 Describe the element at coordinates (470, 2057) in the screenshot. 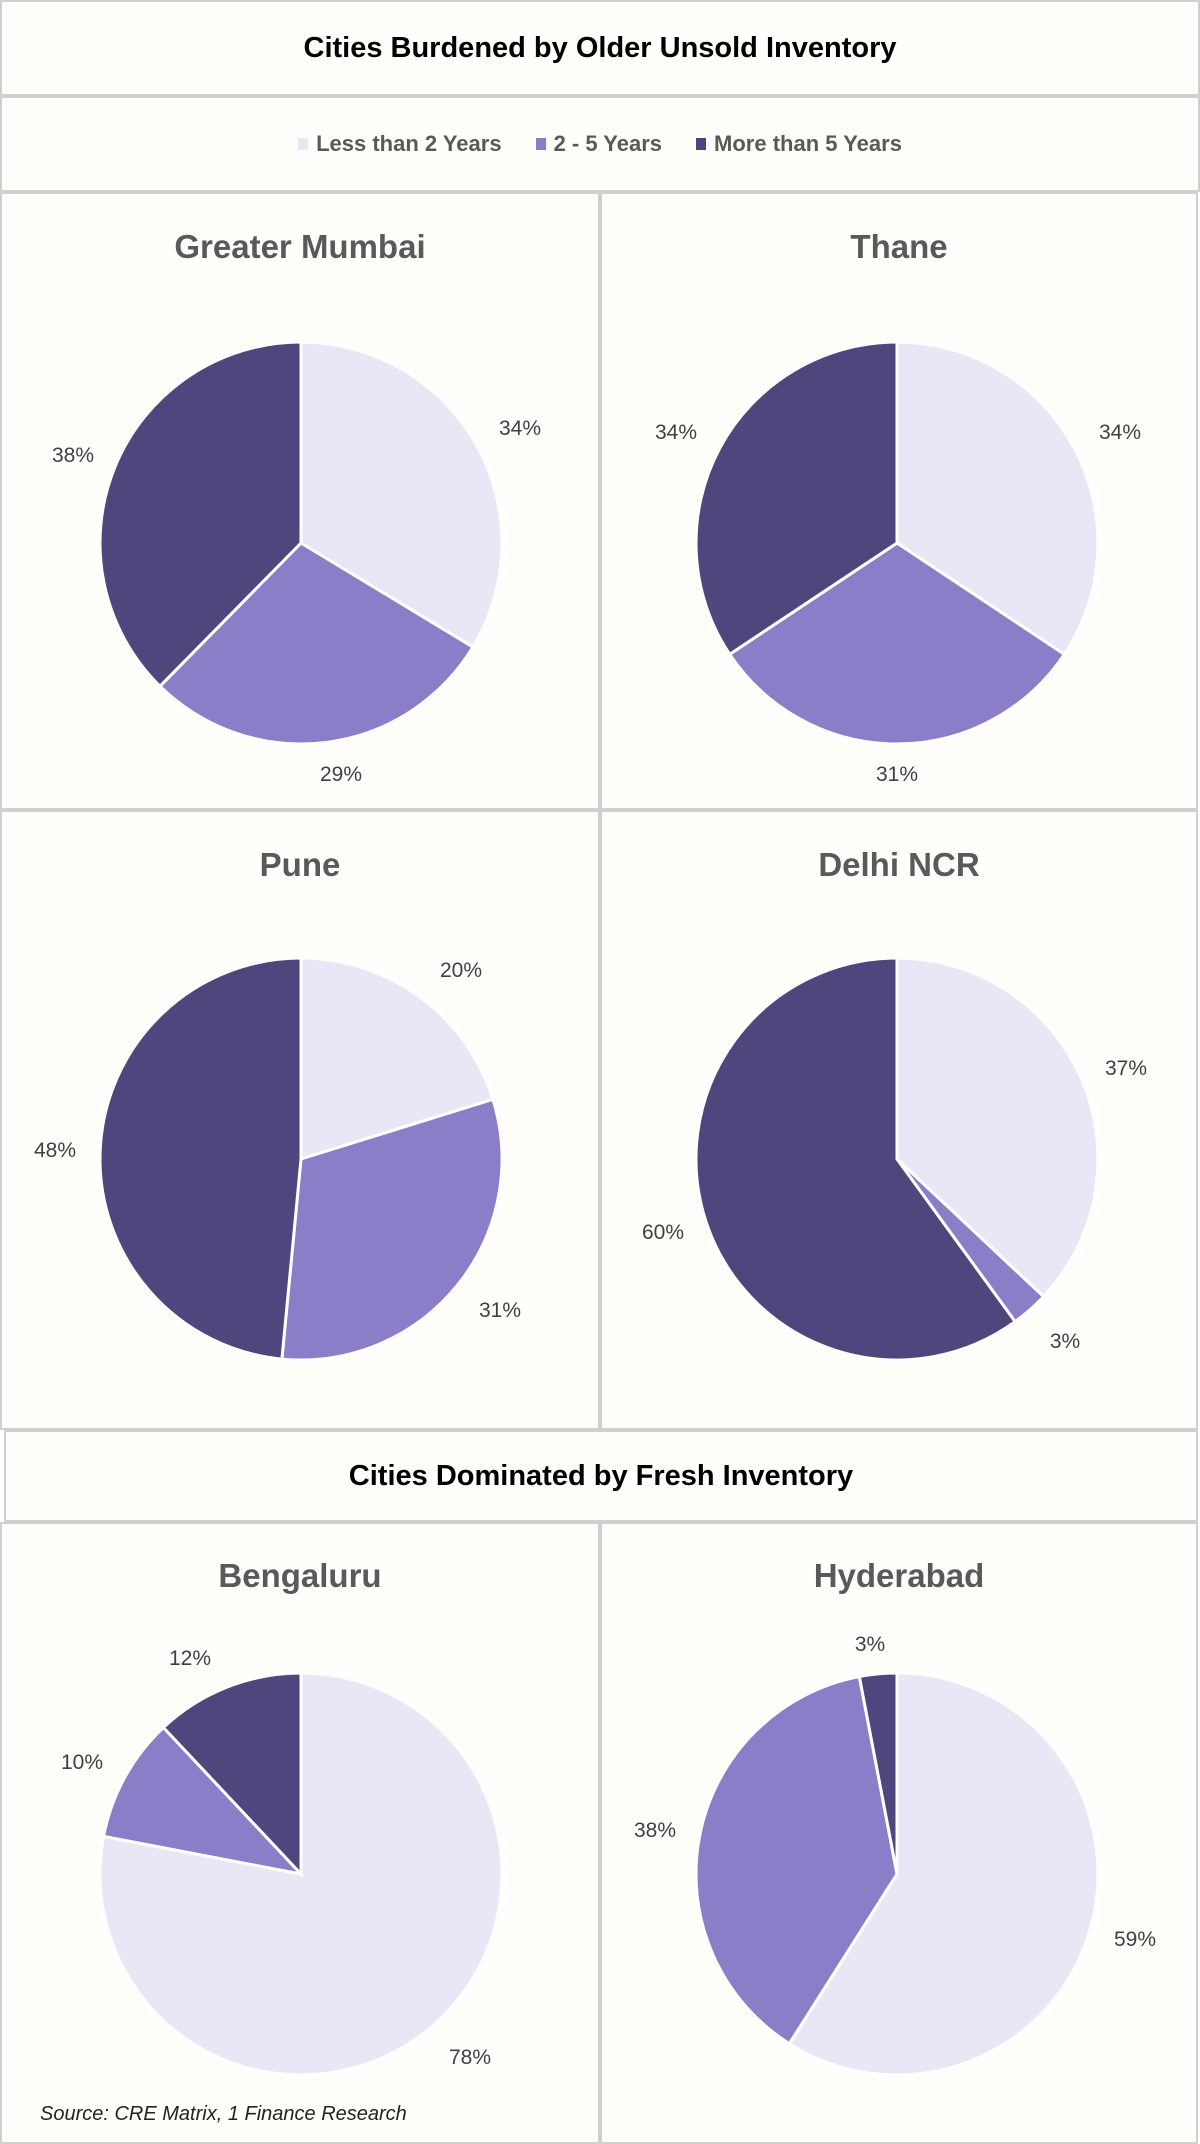

I see `data-label-less-than-2-years: 78%` at that location.